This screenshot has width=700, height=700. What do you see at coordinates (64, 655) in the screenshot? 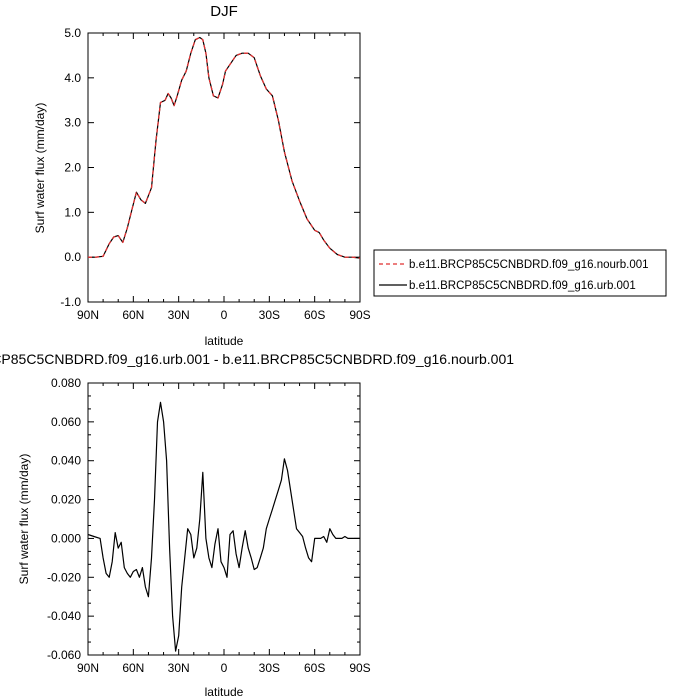
I see `bottom-chart-y-tick-label: -0.060` at bounding box center [64, 655].